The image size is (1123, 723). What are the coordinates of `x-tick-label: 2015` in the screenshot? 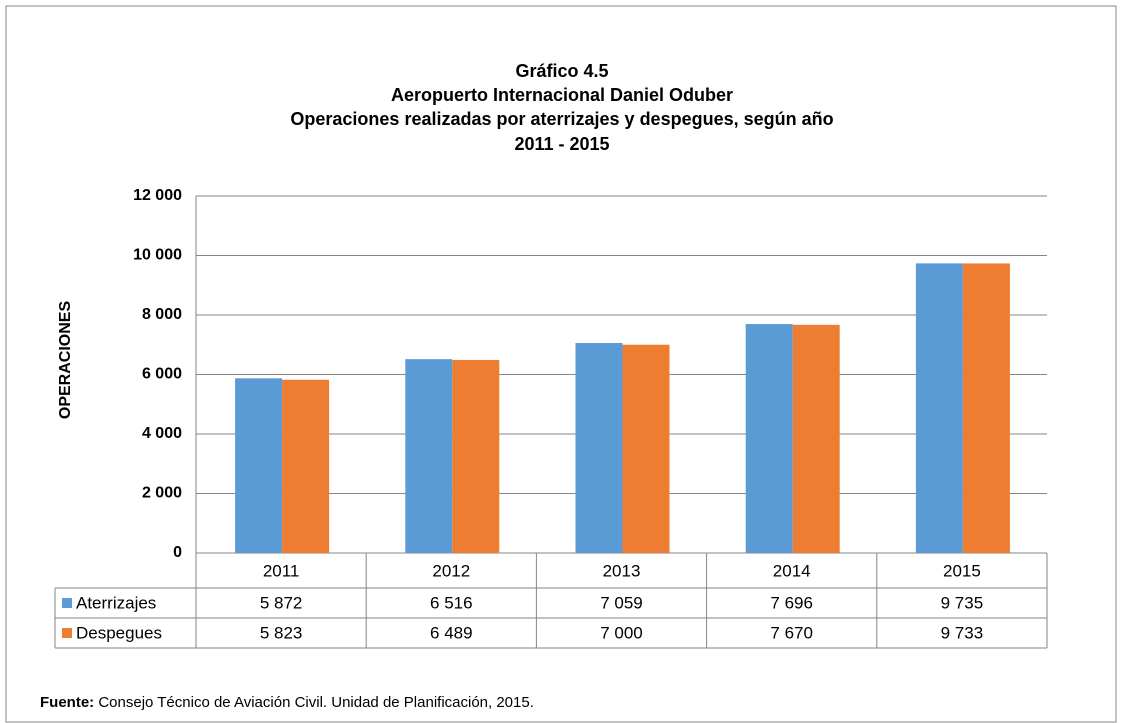 It's located at (962, 570).